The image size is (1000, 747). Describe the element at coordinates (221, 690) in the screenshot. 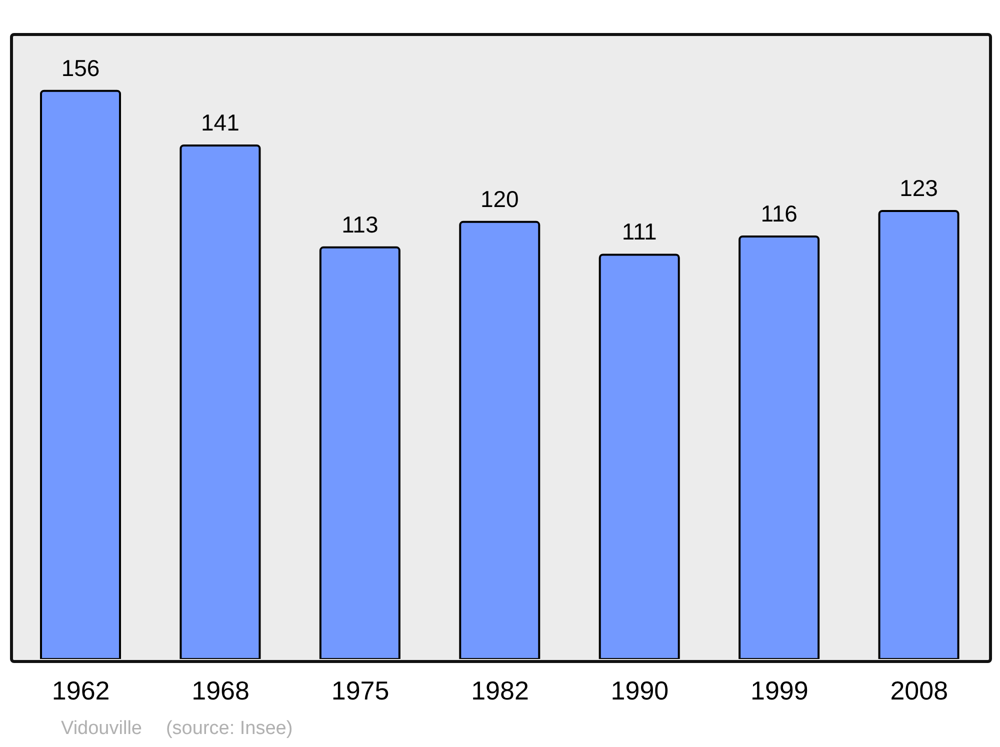

I see `x-tick-label: 1968` at that location.